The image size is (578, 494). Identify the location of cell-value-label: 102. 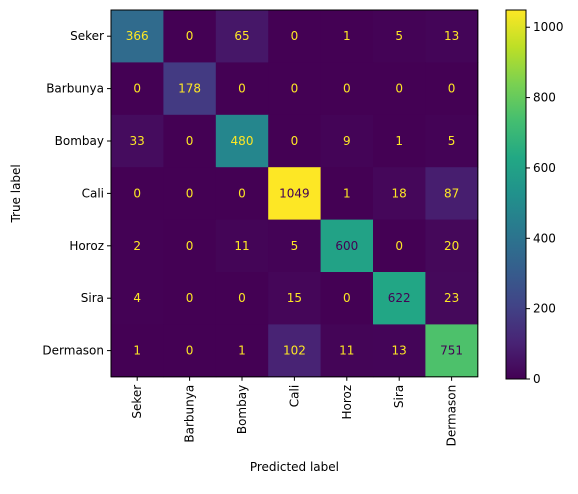
(294, 351).